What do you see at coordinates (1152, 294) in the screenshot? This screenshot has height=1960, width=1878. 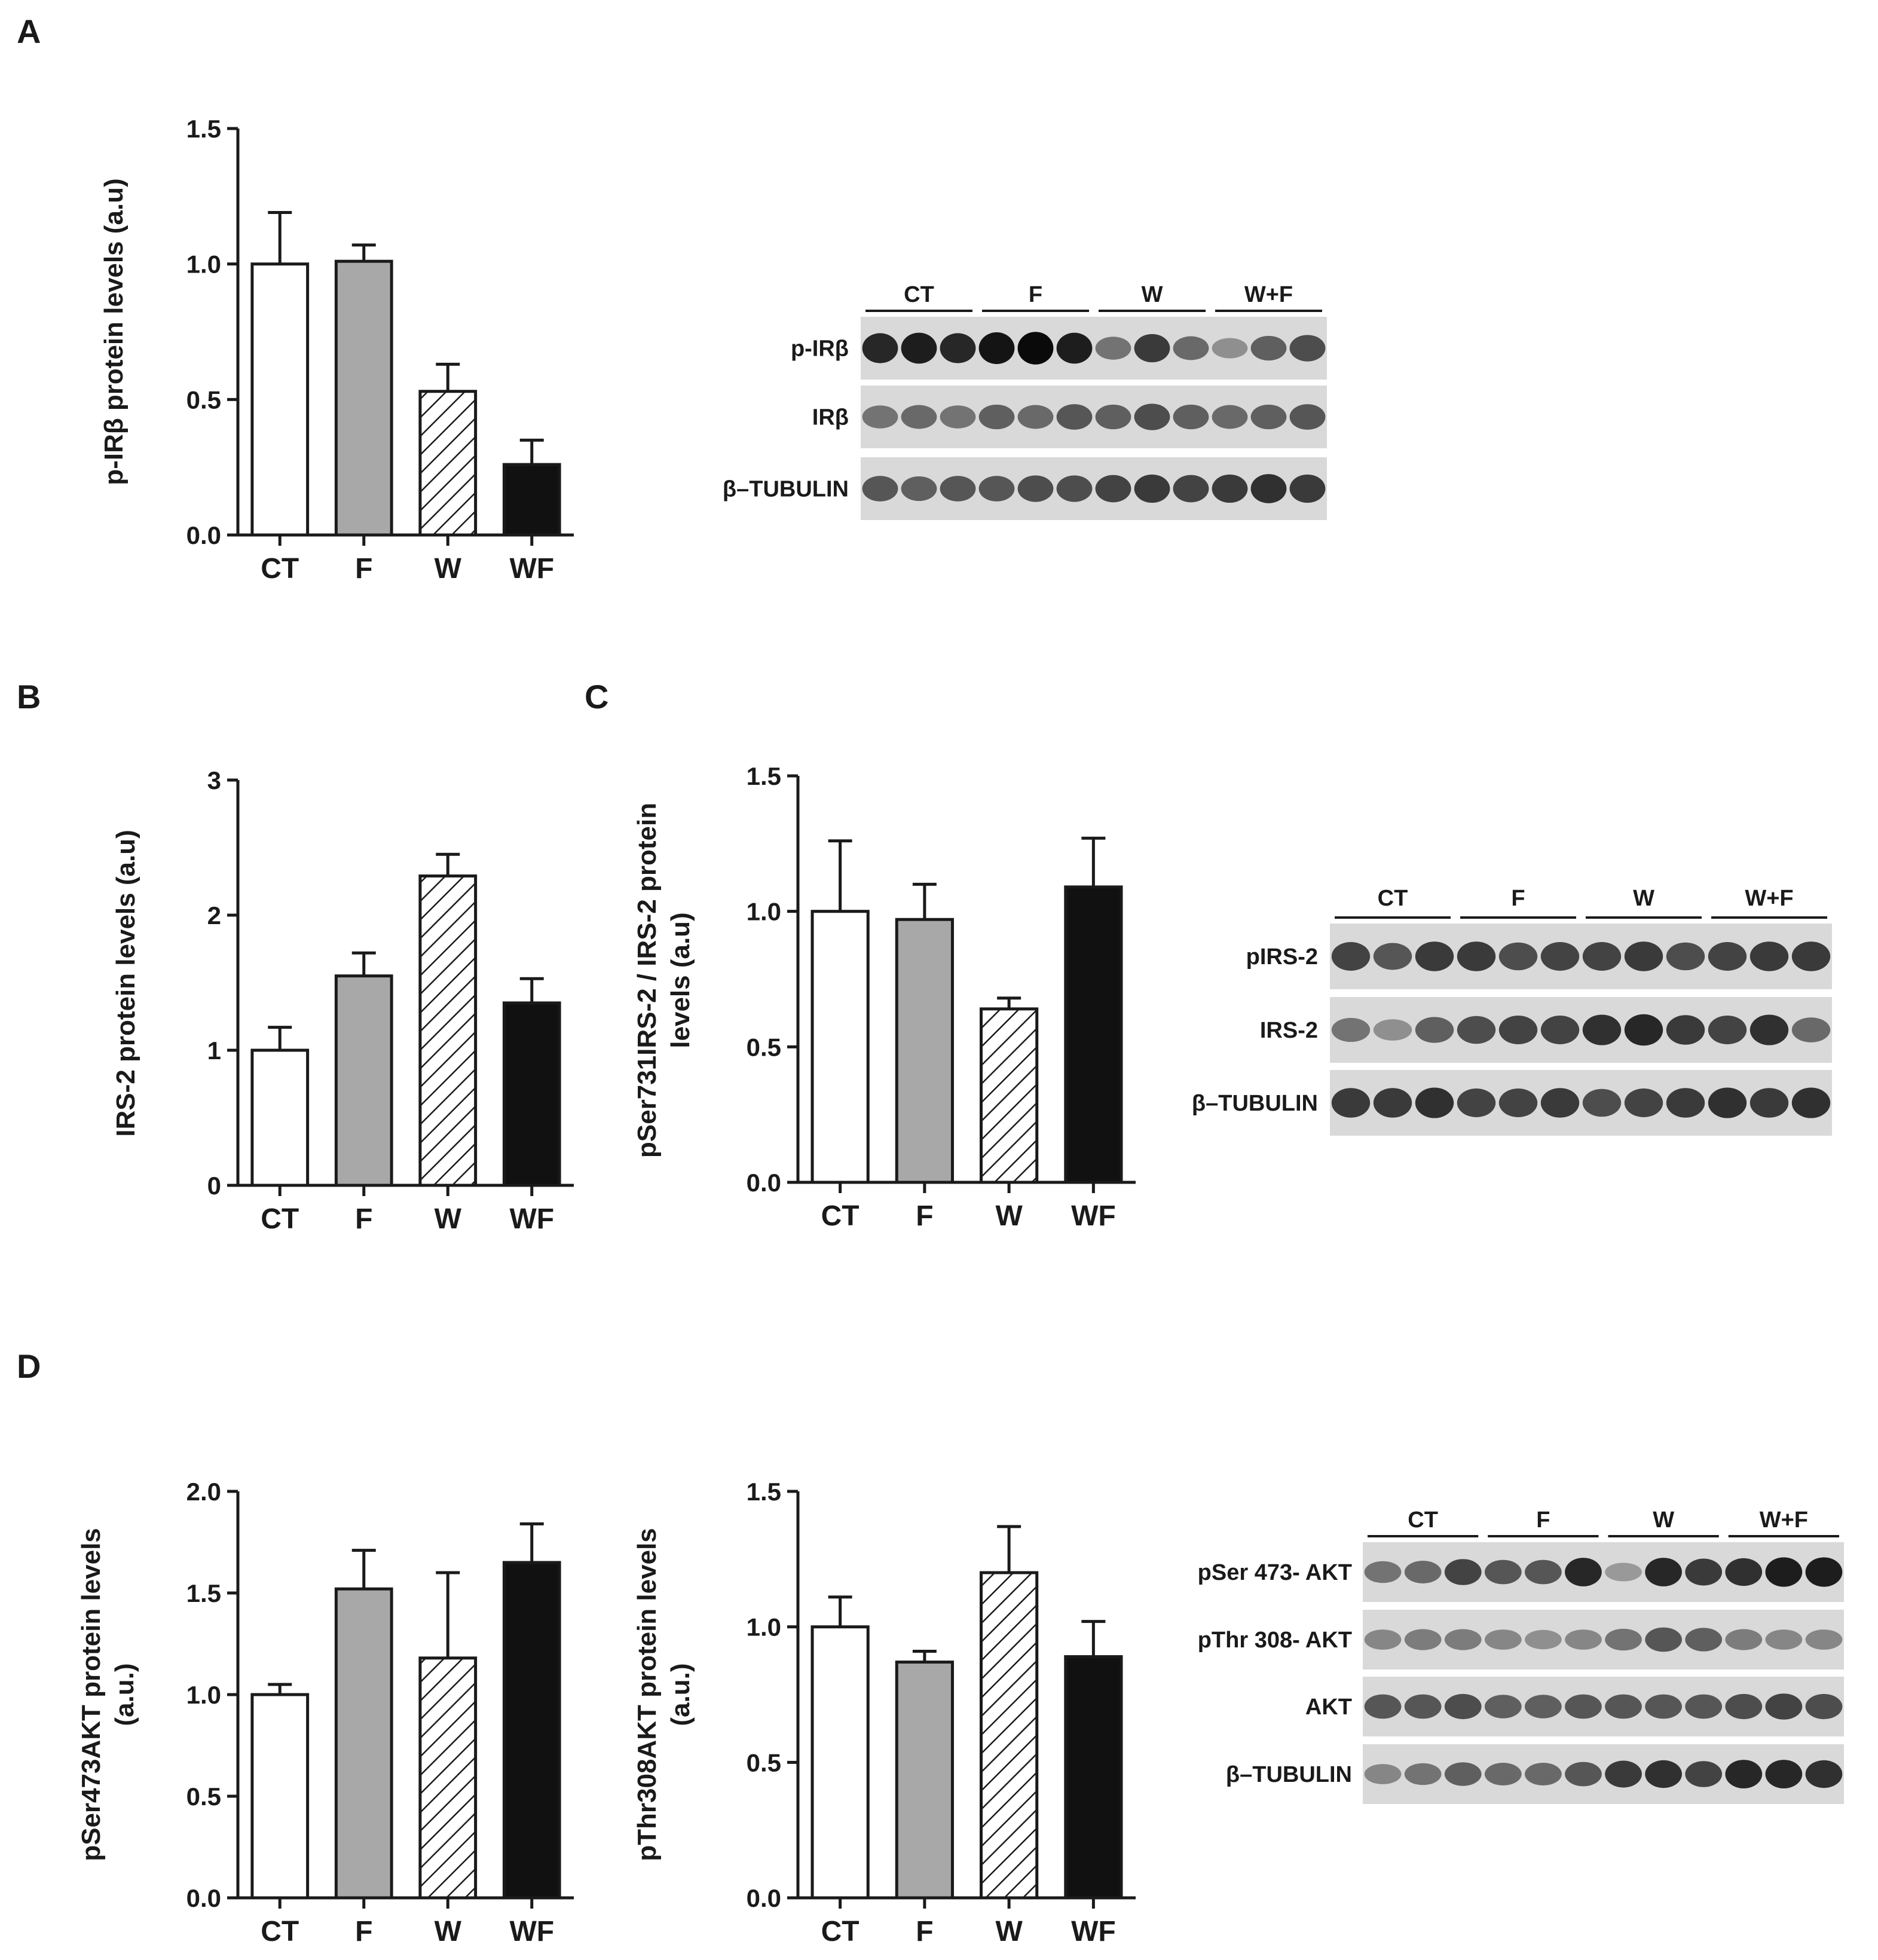 I see `group-label: W` at bounding box center [1152, 294].